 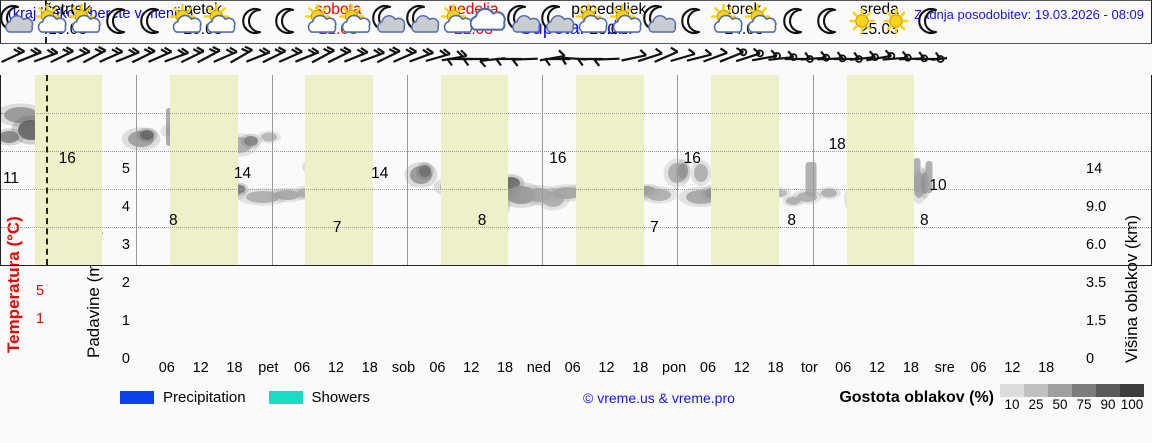 What do you see at coordinates (125, 207) in the screenshot?
I see `precip-tick-1: 4` at bounding box center [125, 207].